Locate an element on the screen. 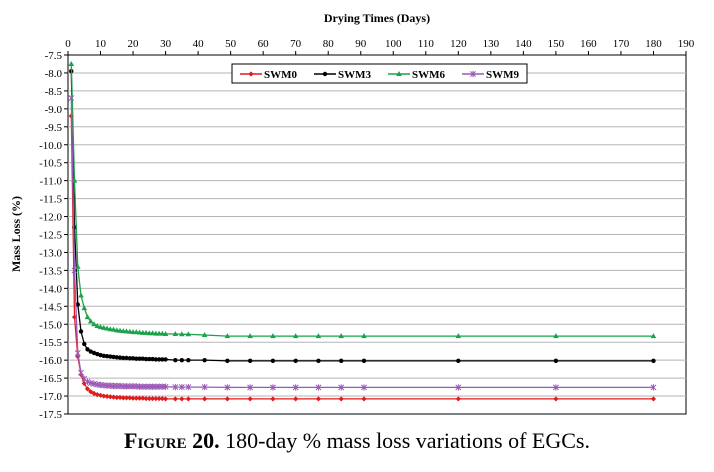  x-tick-label: 80 is located at coordinates (329, 44).